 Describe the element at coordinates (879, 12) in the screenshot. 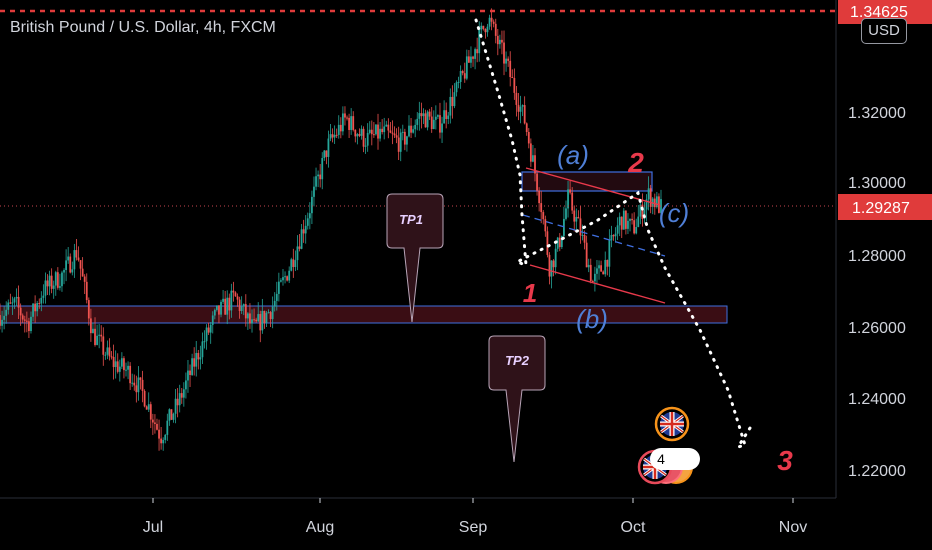

I see `high-price-label: 1.34625` at that location.